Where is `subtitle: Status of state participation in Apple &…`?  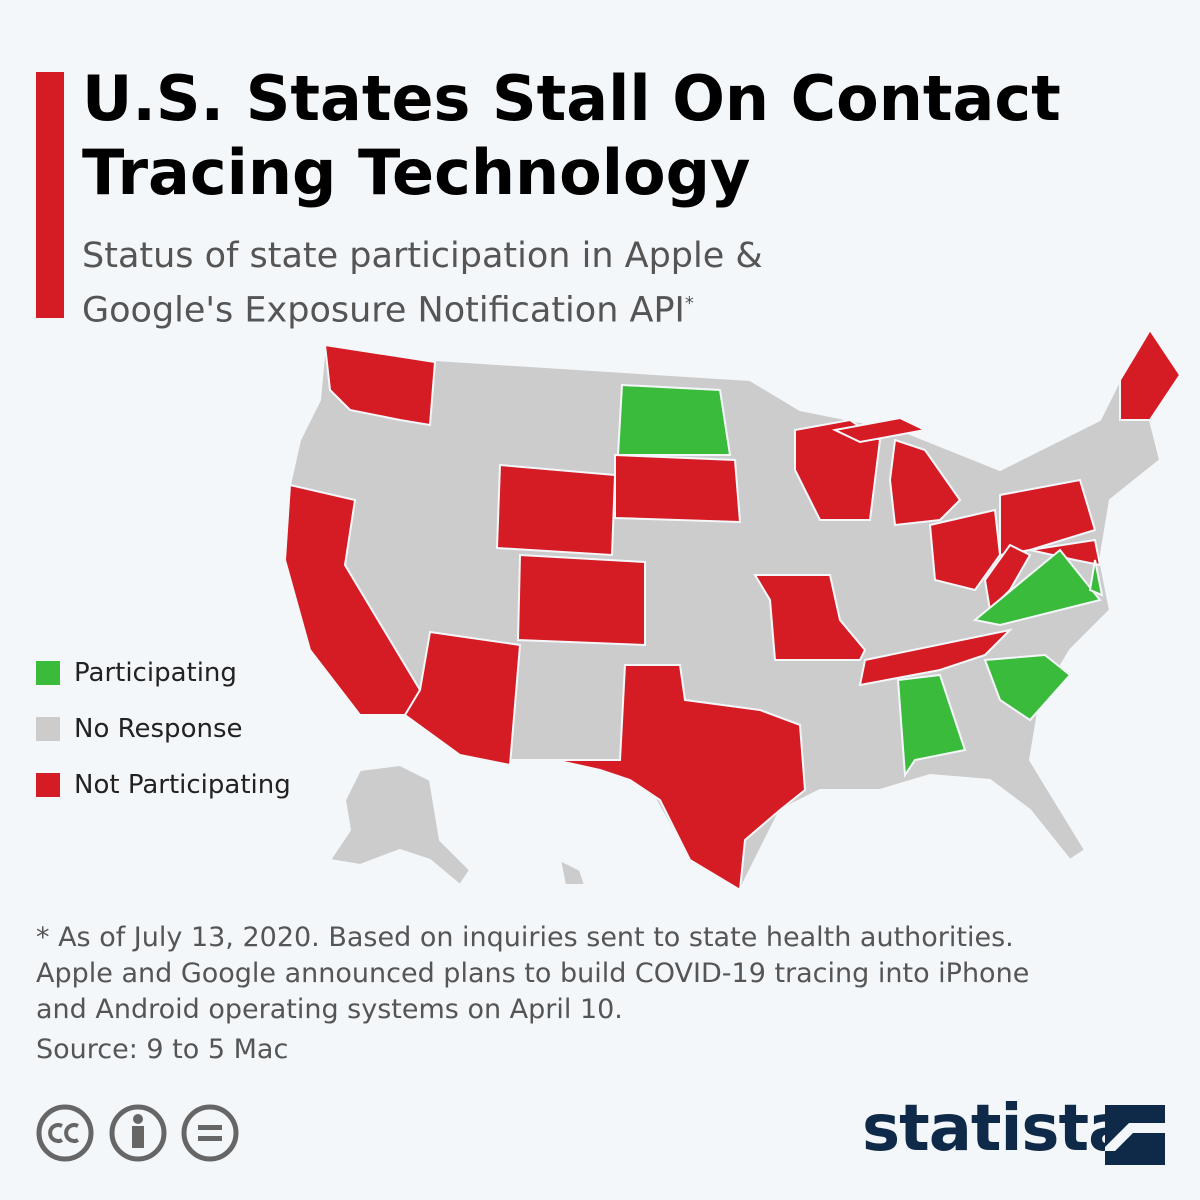 subtitle: Status of state participation in Apple &… is located at coordinates (462, 283).